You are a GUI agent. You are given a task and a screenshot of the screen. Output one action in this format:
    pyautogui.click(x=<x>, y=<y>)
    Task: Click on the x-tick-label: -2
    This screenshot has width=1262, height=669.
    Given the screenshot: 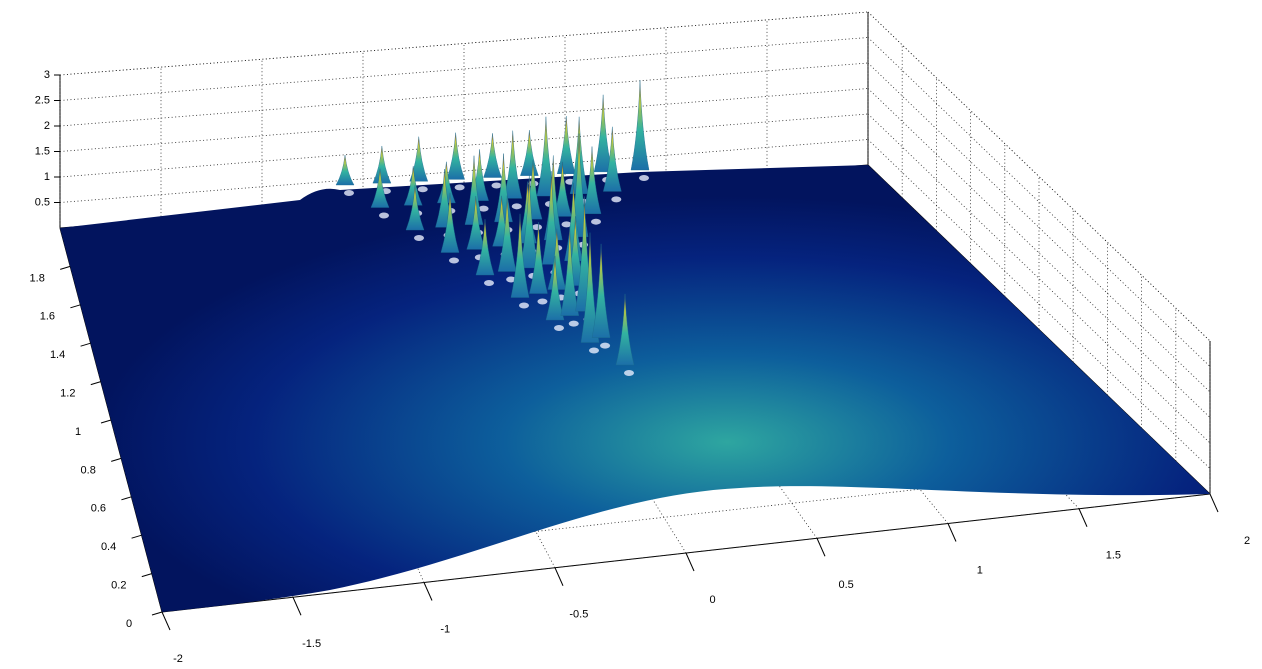 What is the action you would take?
    pyautogui.click(x=178, y=659)
    